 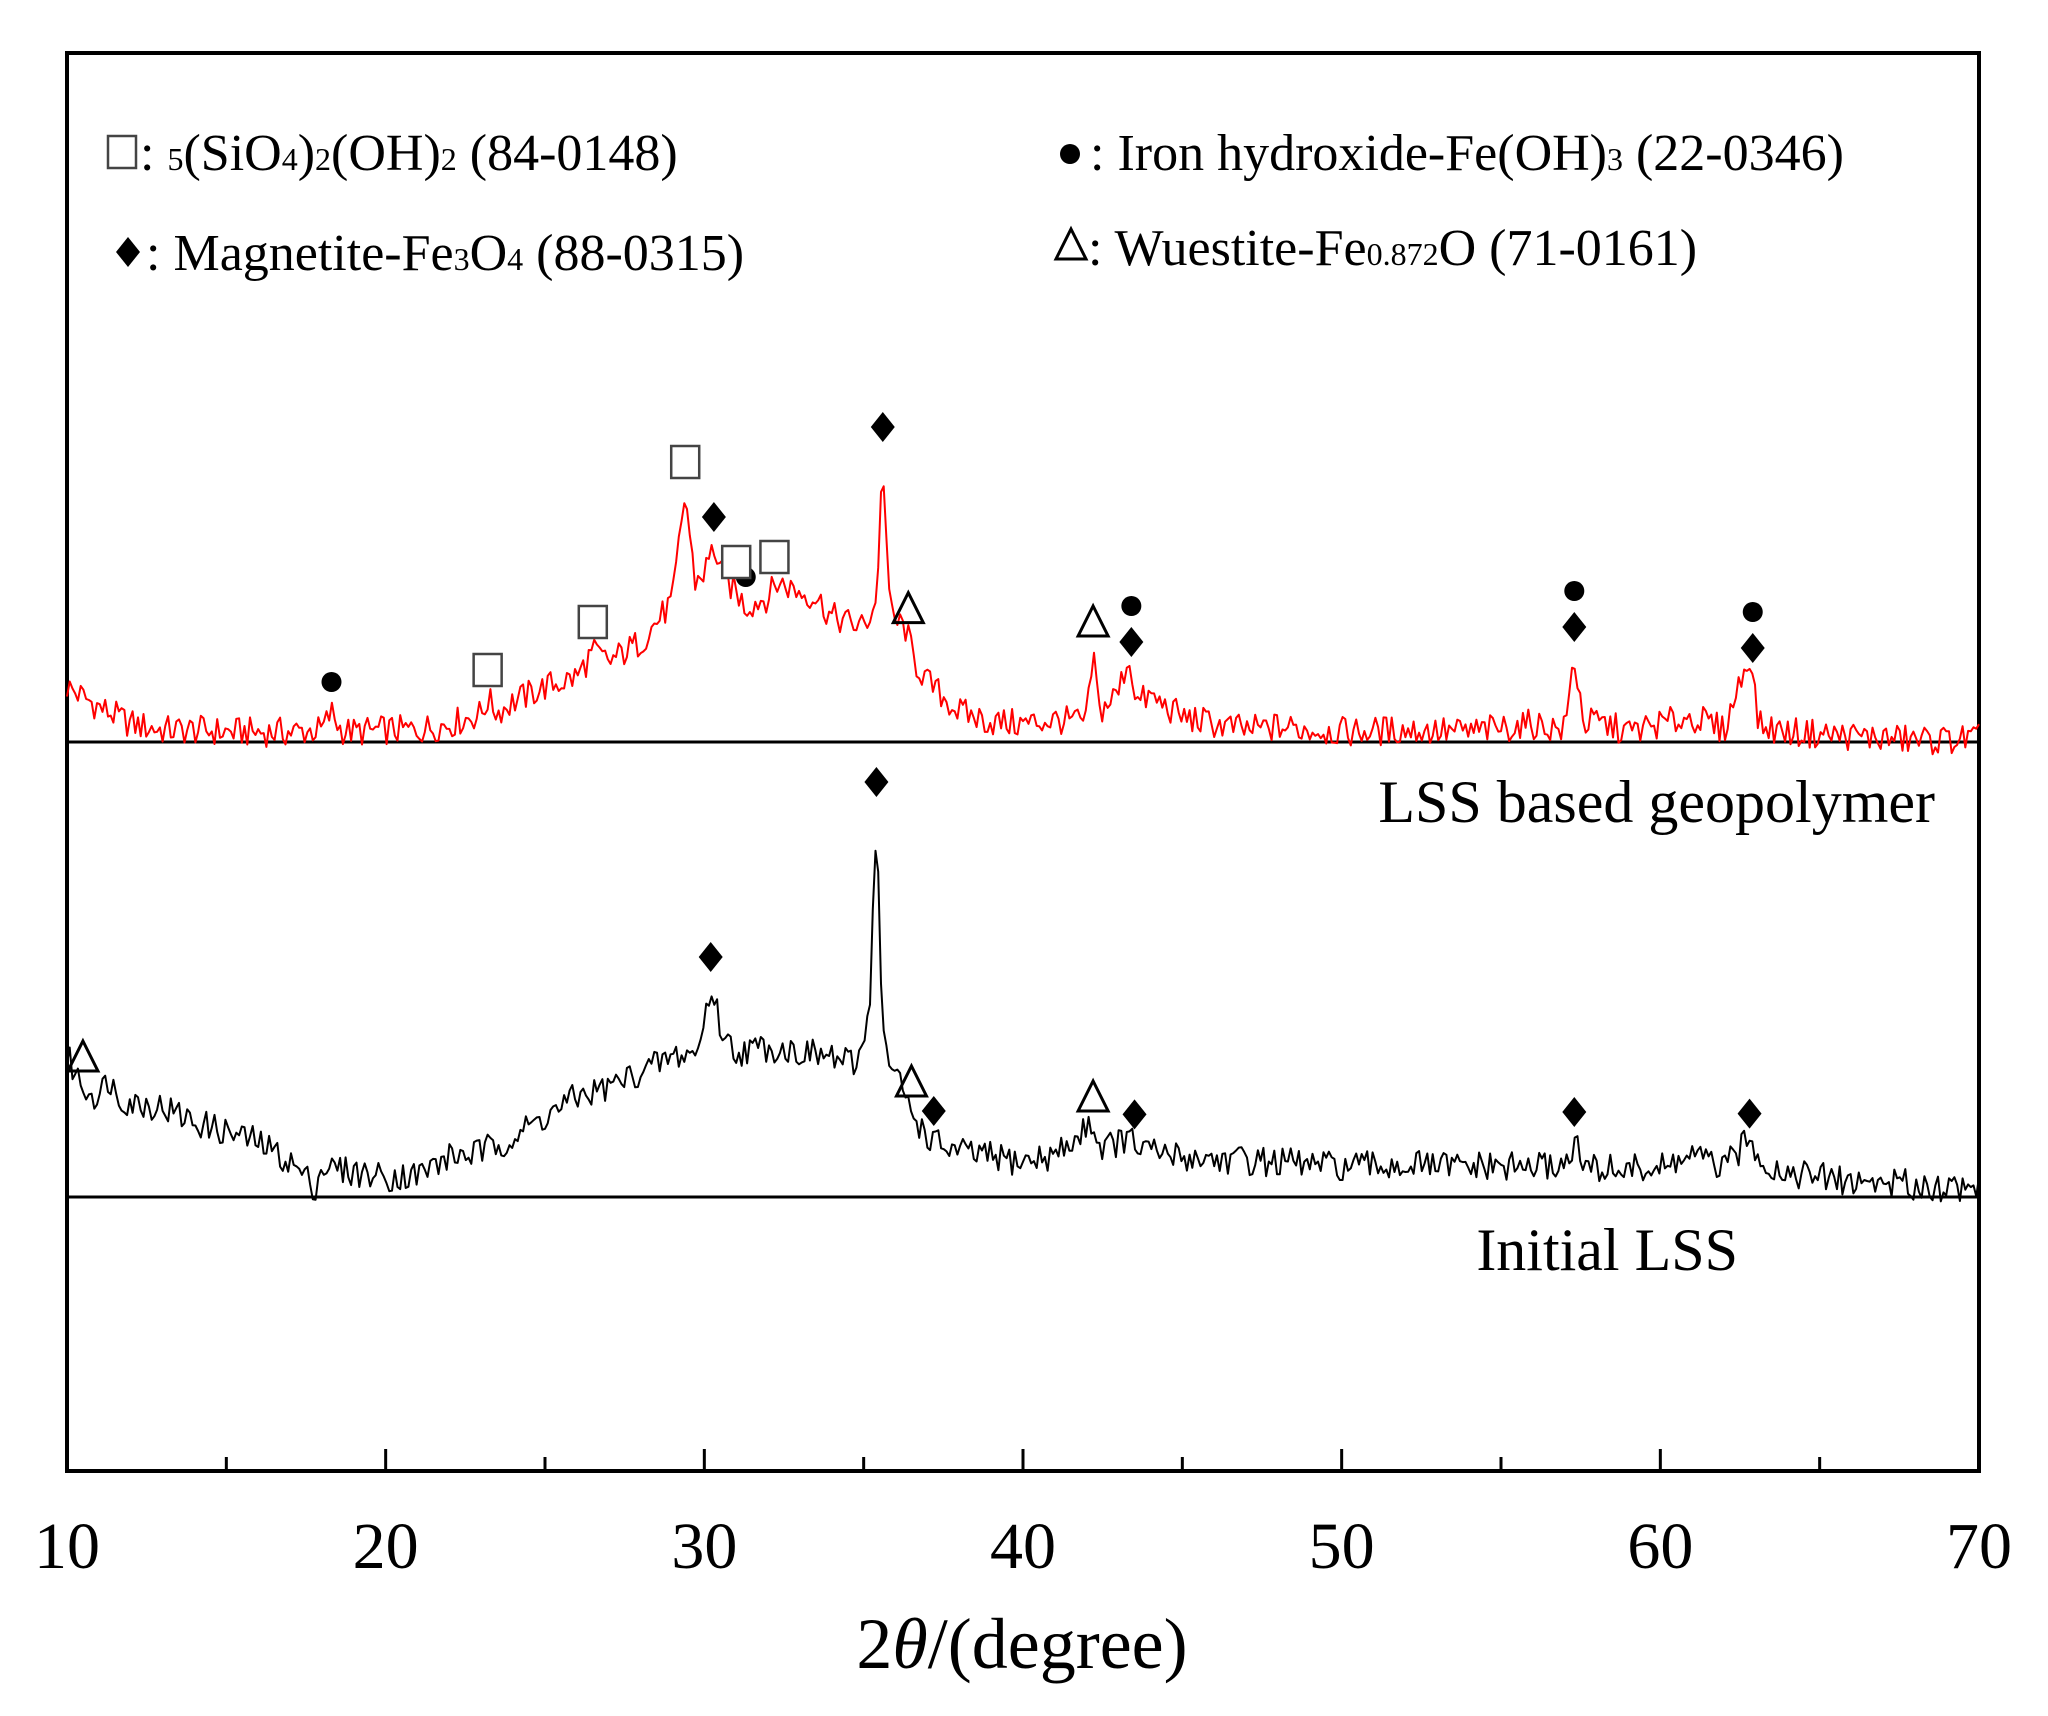 What do you see at coordinates (1656, 802) in the screenshot?
I see `trace-label-geopolymer: LSS based geopolymer` at bounding box center [1656, 802].